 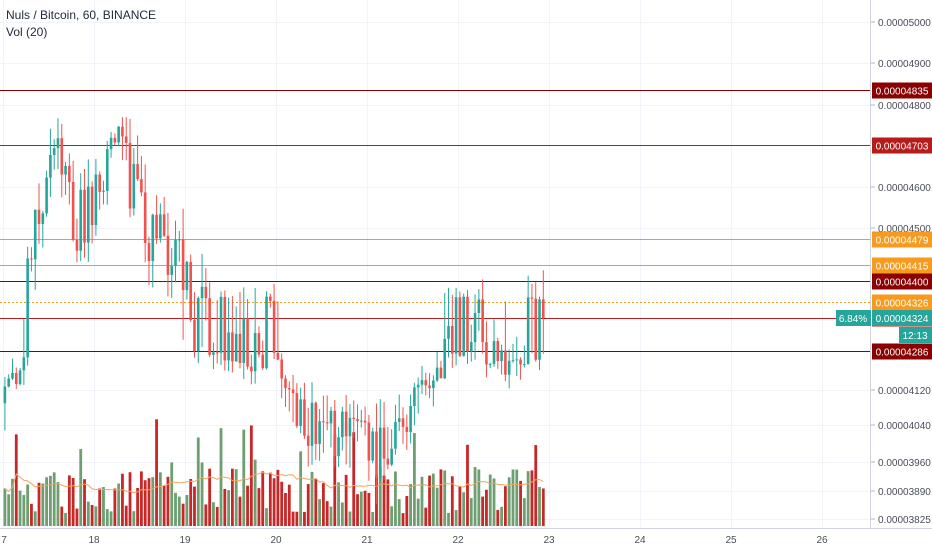 What do you see at coordinates (81, 15) in the screenshot?
I see `symbol-title: Nuls / Bitcoin, 60, BINANCE` at bounding box center [81, 15].